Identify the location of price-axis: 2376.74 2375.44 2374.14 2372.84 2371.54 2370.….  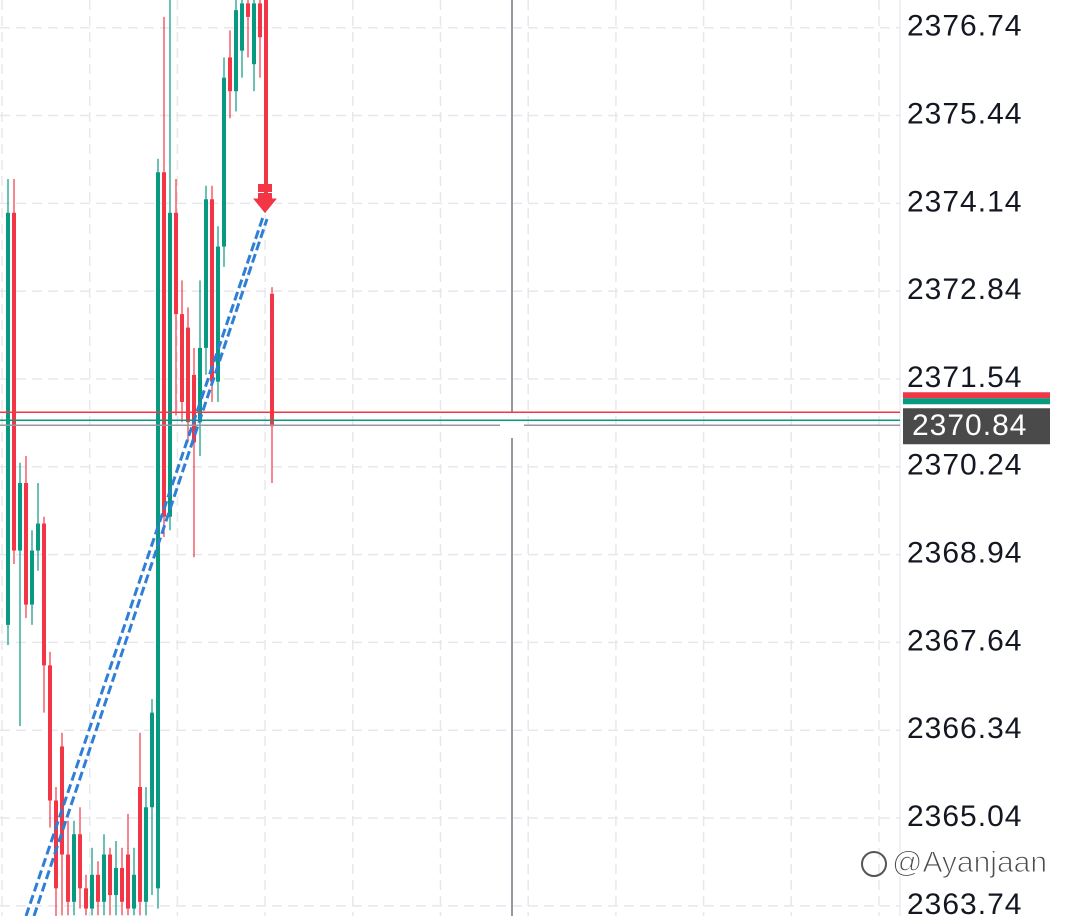
(964, 463).